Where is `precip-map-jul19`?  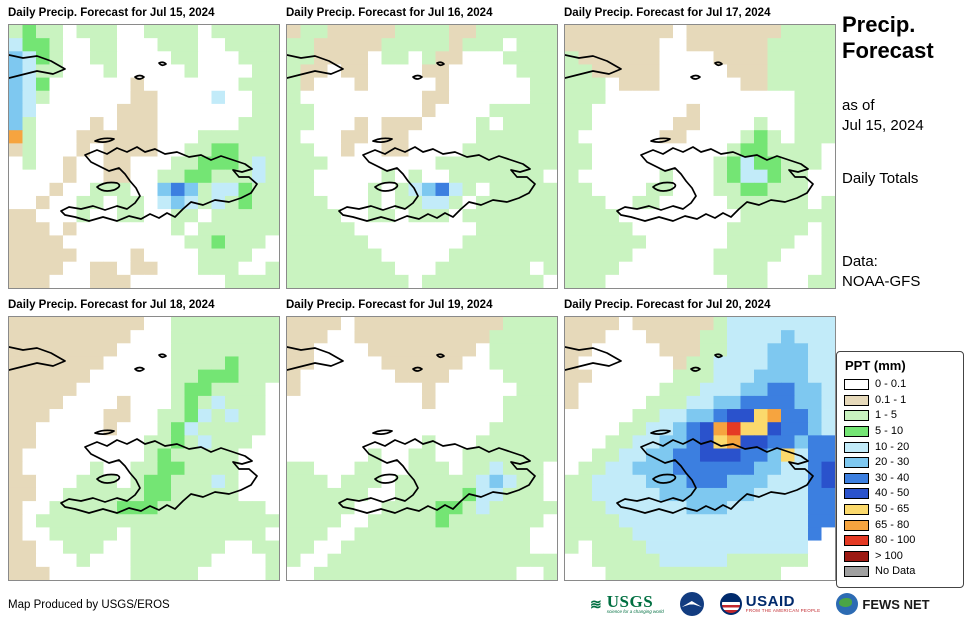
precip-map-jul19 is located at coordinates (422, 448).